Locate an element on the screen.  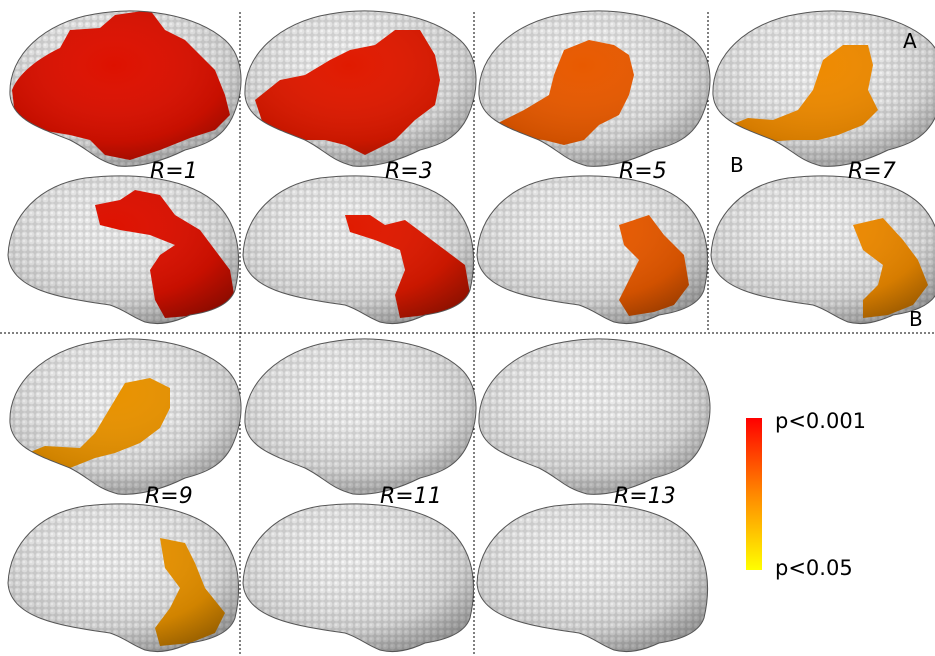
r-label: R=9 is located at coordinates (169, 496).